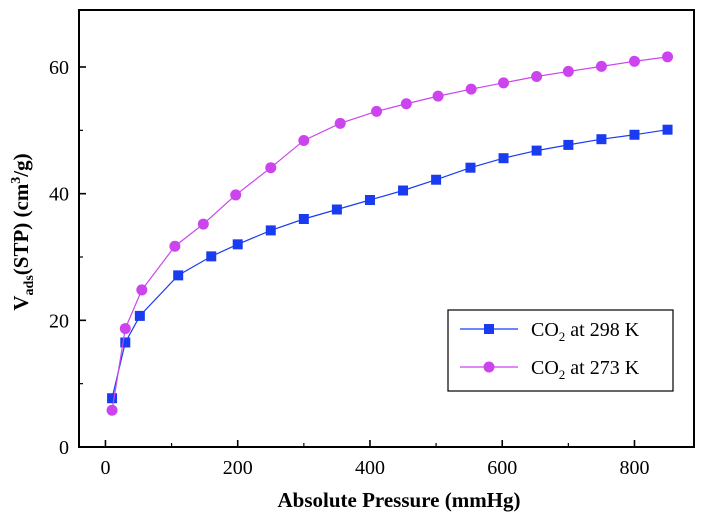 This screenshot has width=706, height=518. I want to click on legend-box, so click(560, 350).